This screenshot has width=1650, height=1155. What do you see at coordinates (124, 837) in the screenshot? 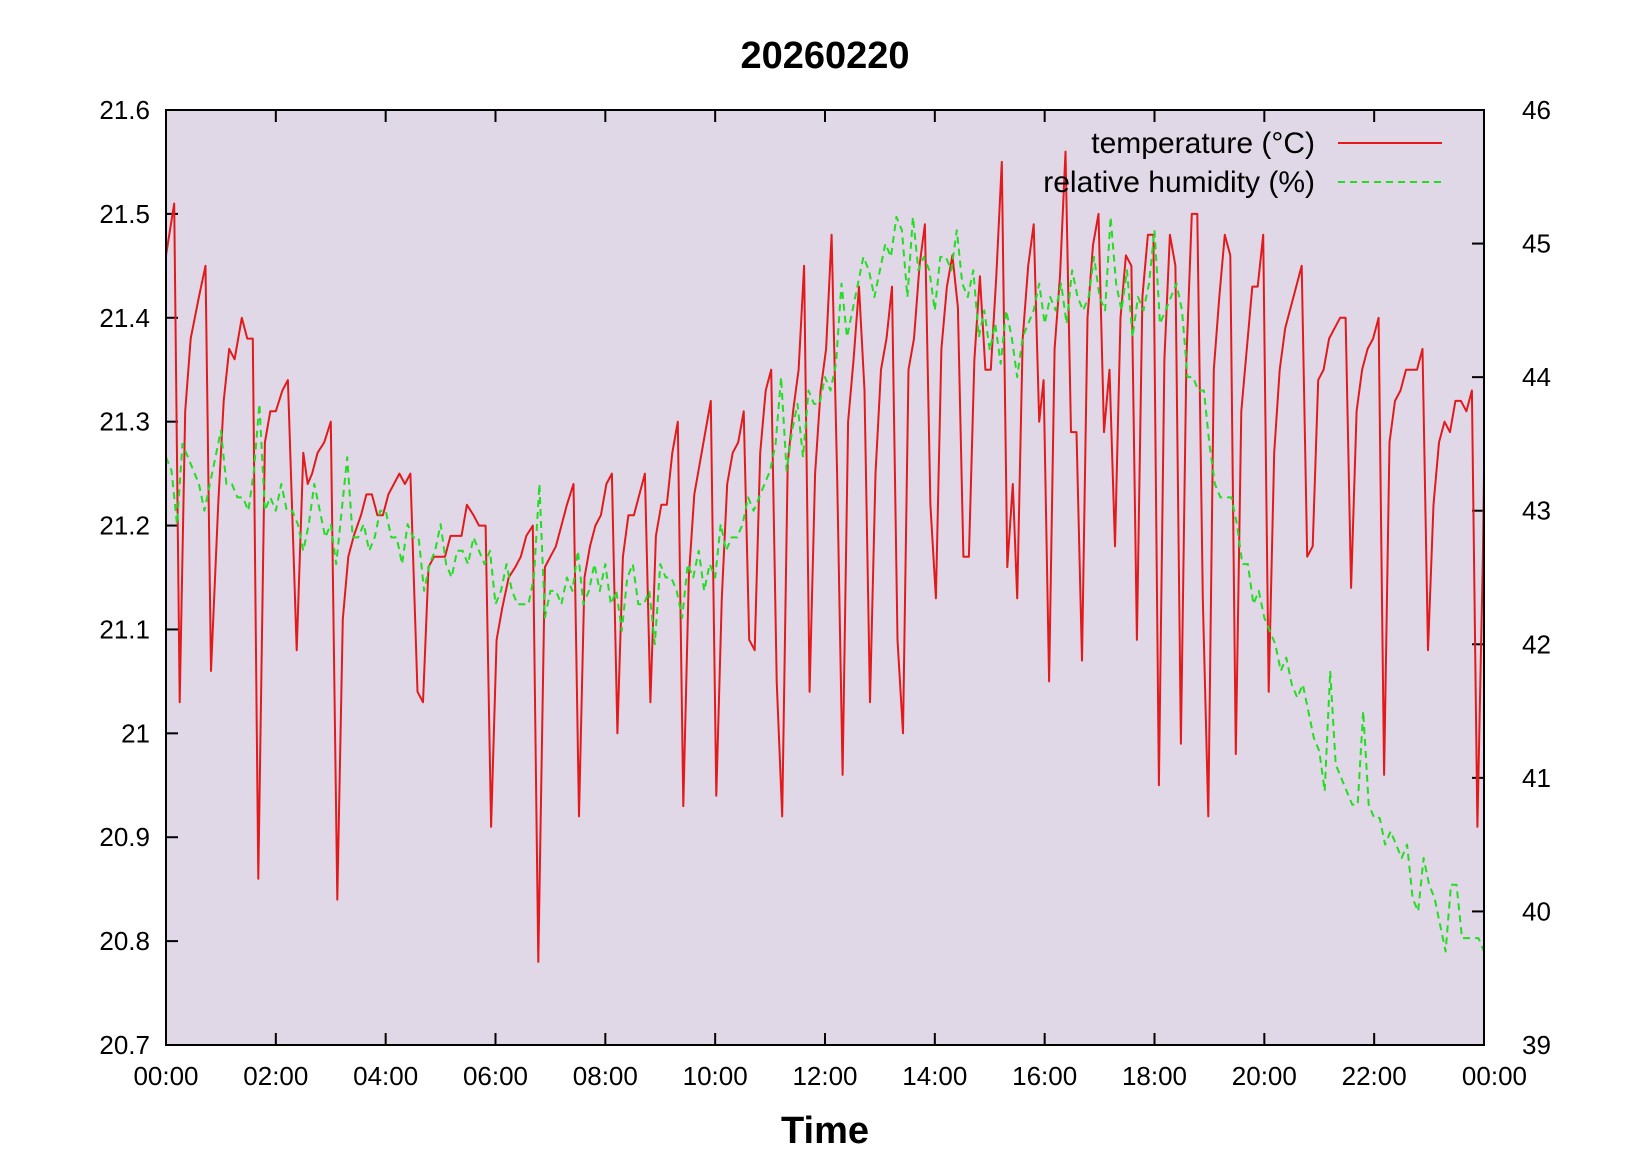
I see `y-tick-label: 20.9` at bounding box center [124, 837].